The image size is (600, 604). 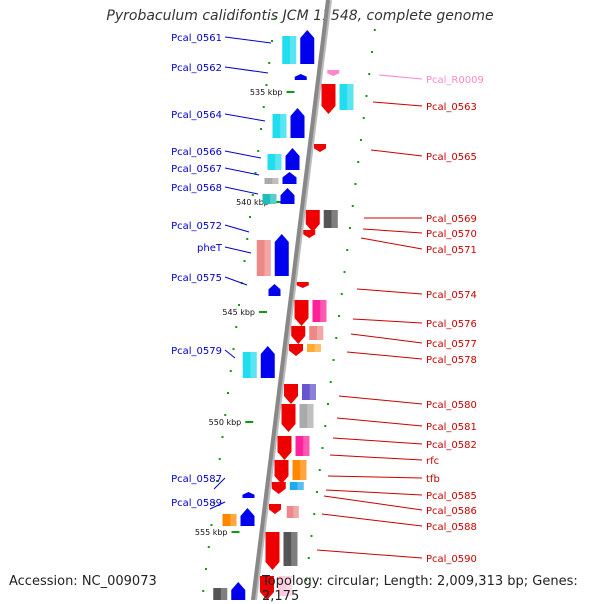 What do you see at coordinates (451, 559) in the screenshot?
I see `gene-label: Pcal_0590` at bounding box center [451, 559].